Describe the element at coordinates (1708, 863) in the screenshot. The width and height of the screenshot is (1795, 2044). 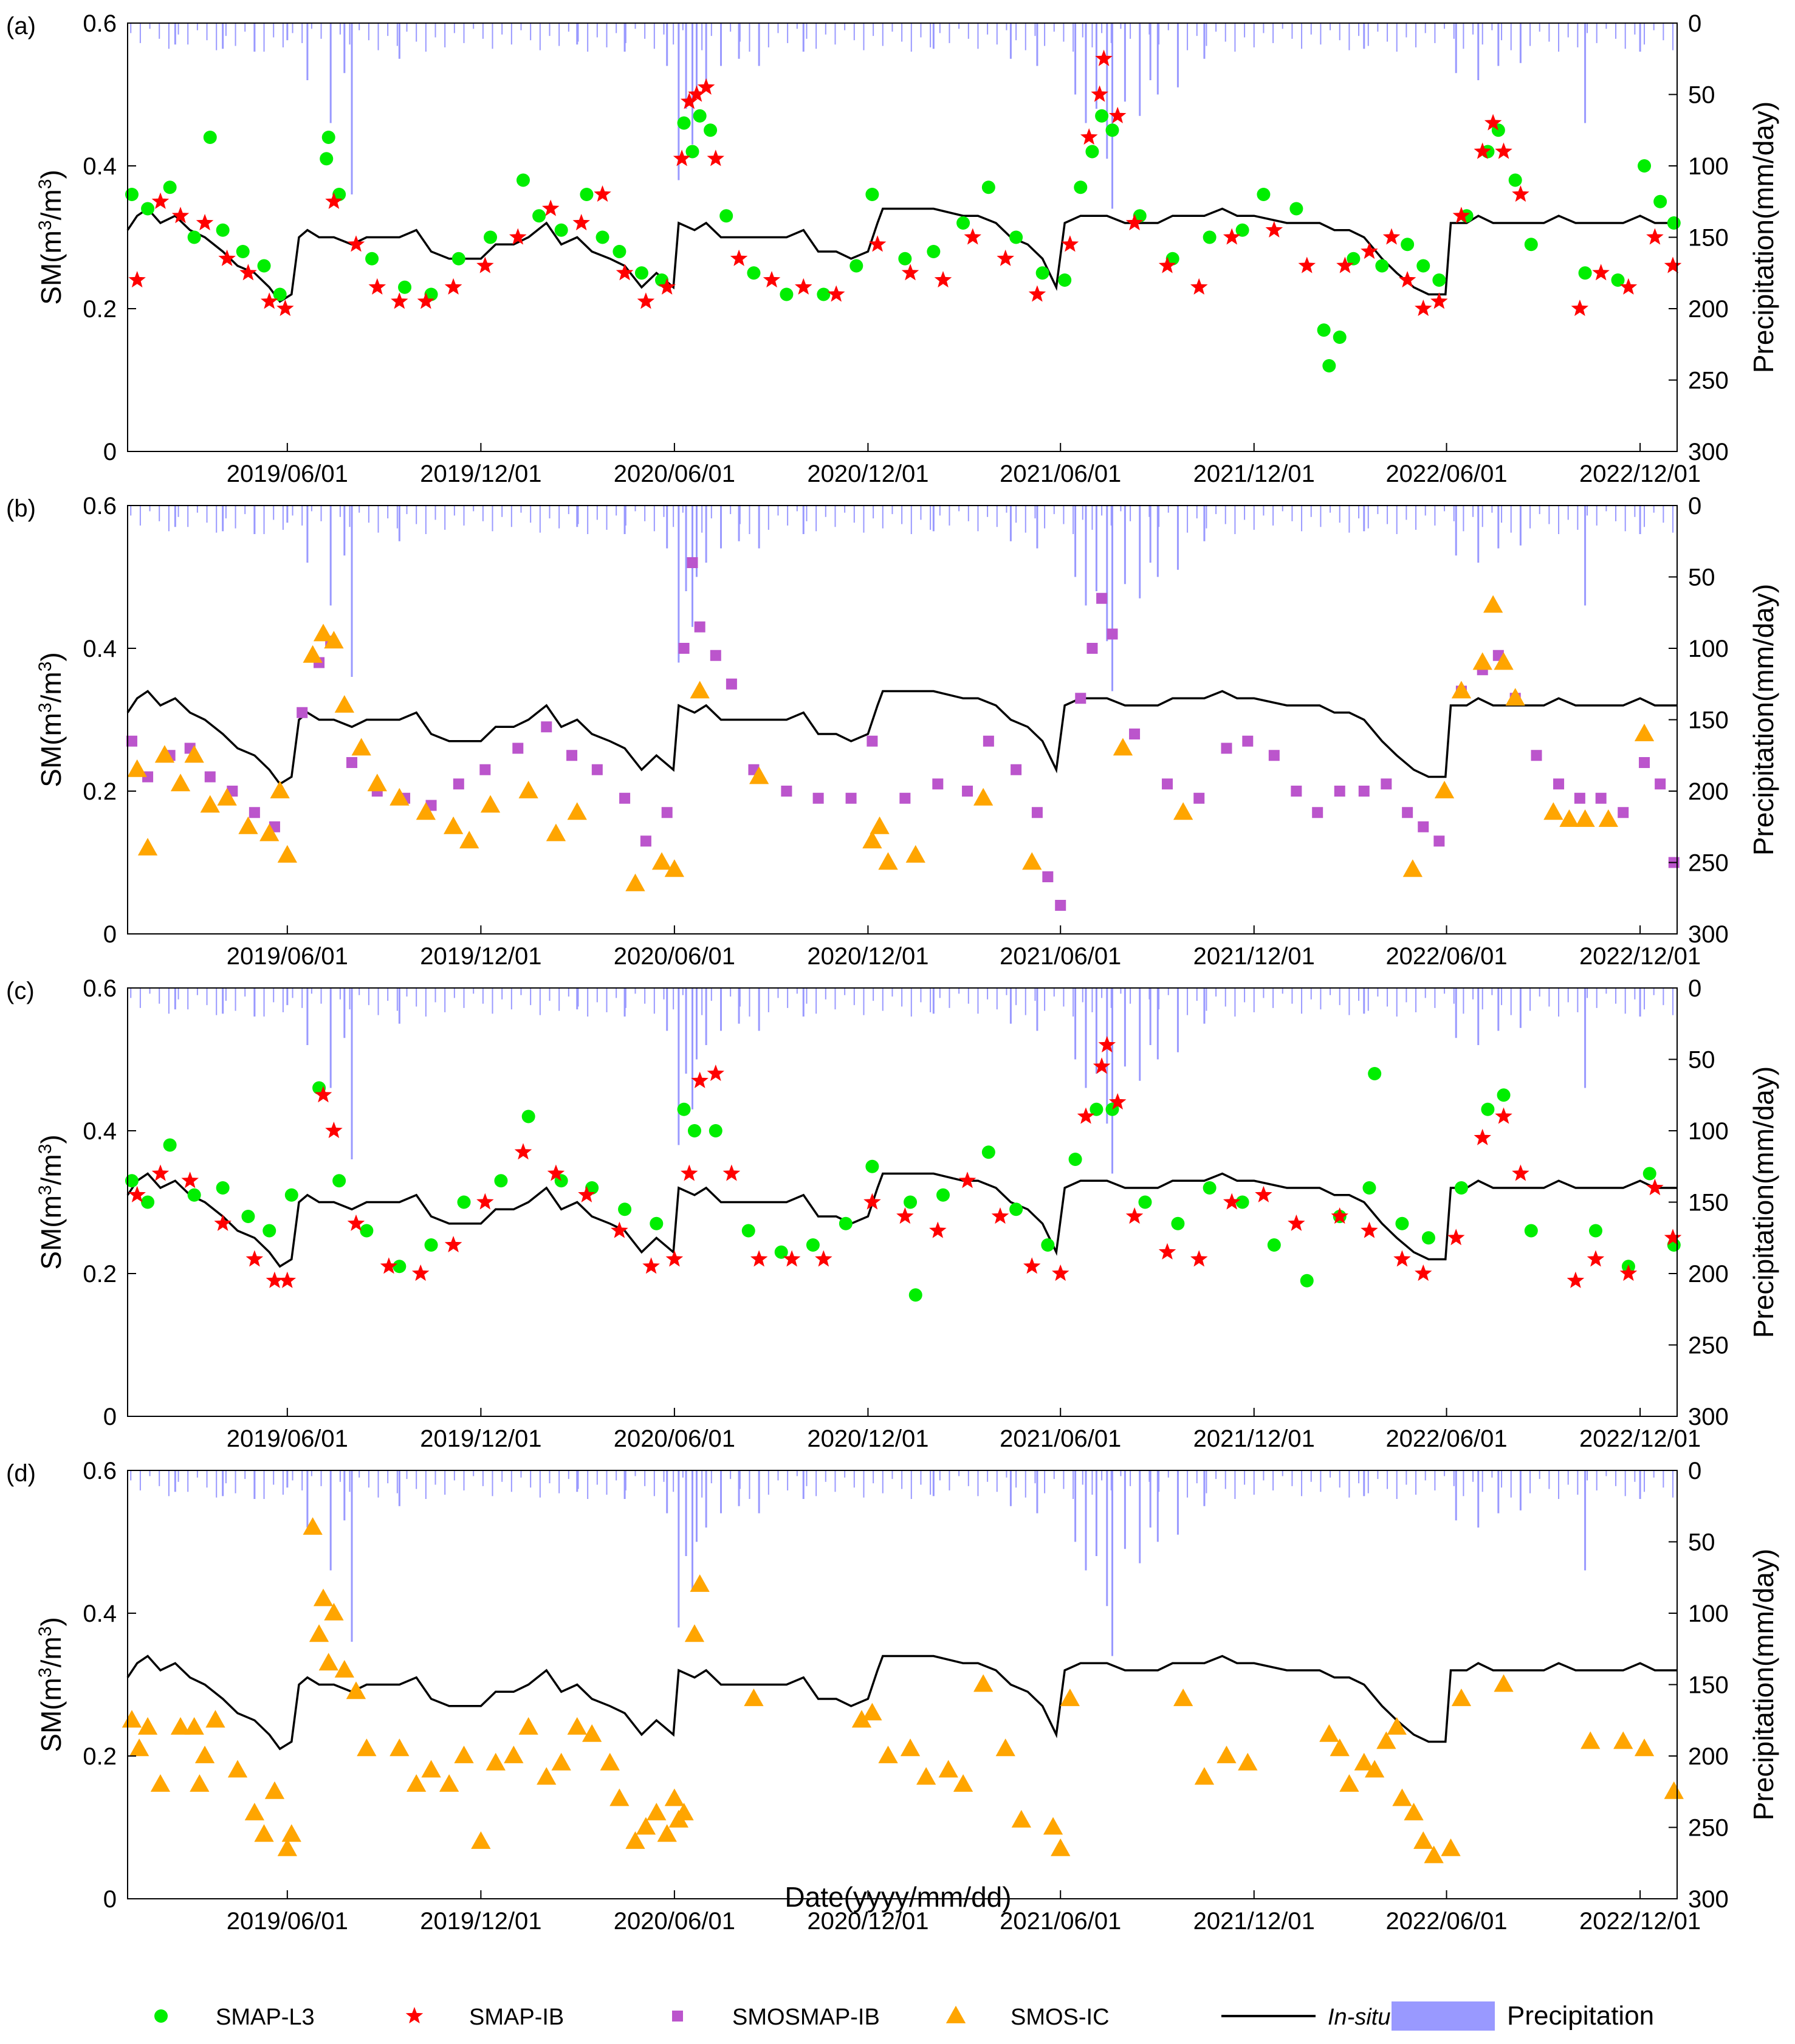
I see `y-tick-label-right: 250` at that location.